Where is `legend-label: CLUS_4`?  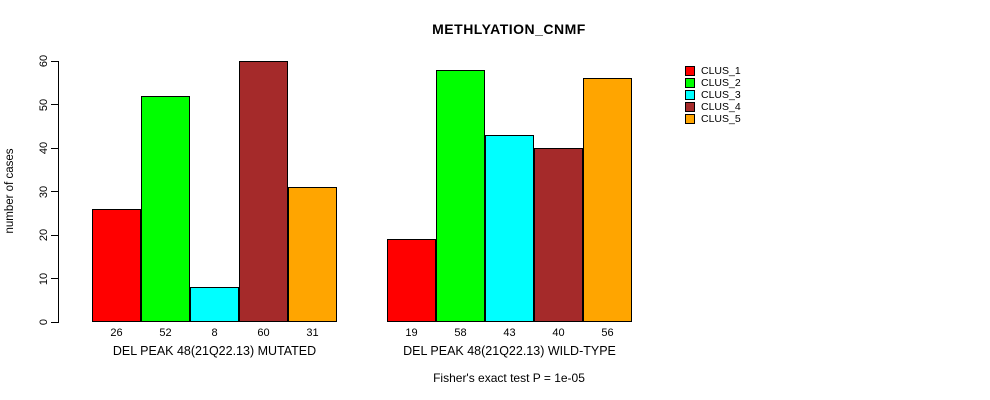
legend-label: CLUS_4 is located at coordinates (721, 107).